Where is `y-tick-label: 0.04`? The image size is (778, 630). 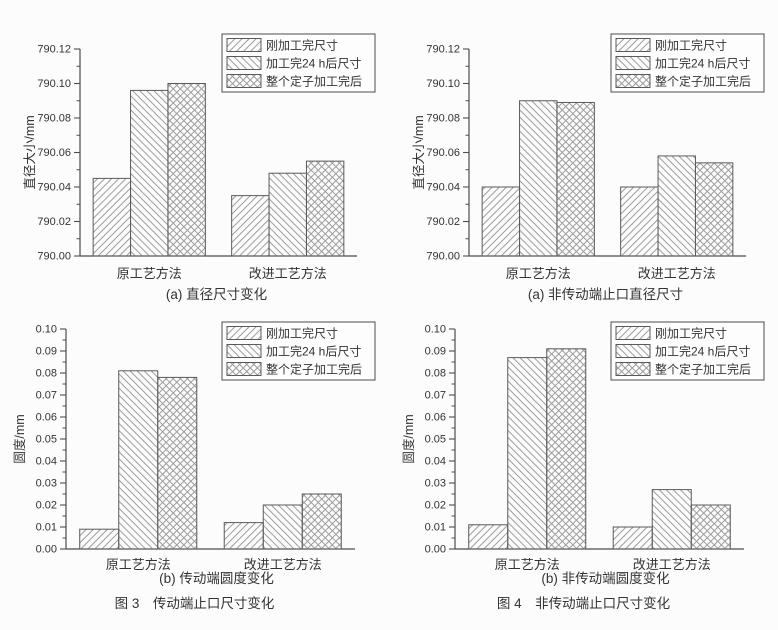
y-tick-label: 0.04 is located at coordinates (435, 462).